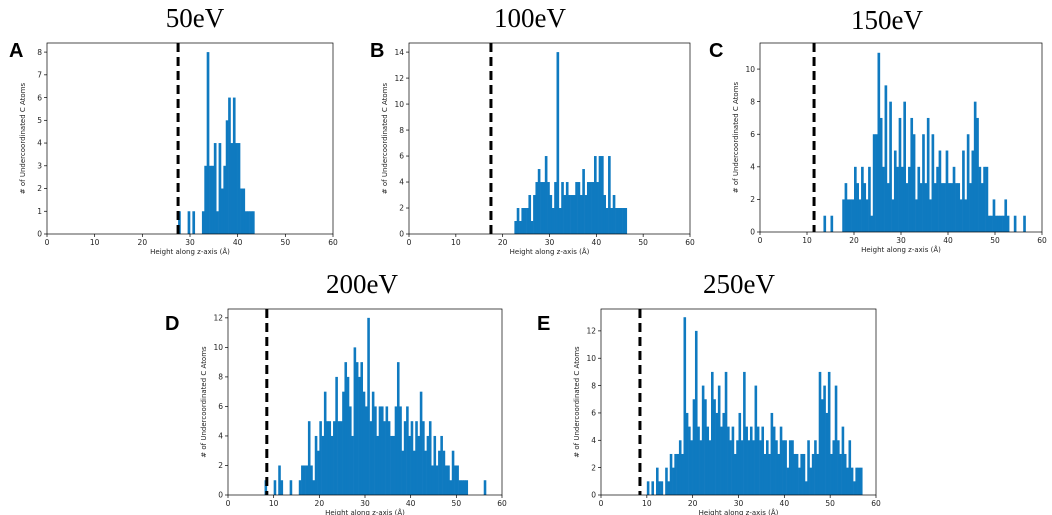 This screenshot has width=1052, height=515. Describe the element at coordinates (752, 167) in the screenshot. I see `y-tick-label: 4` at that location.